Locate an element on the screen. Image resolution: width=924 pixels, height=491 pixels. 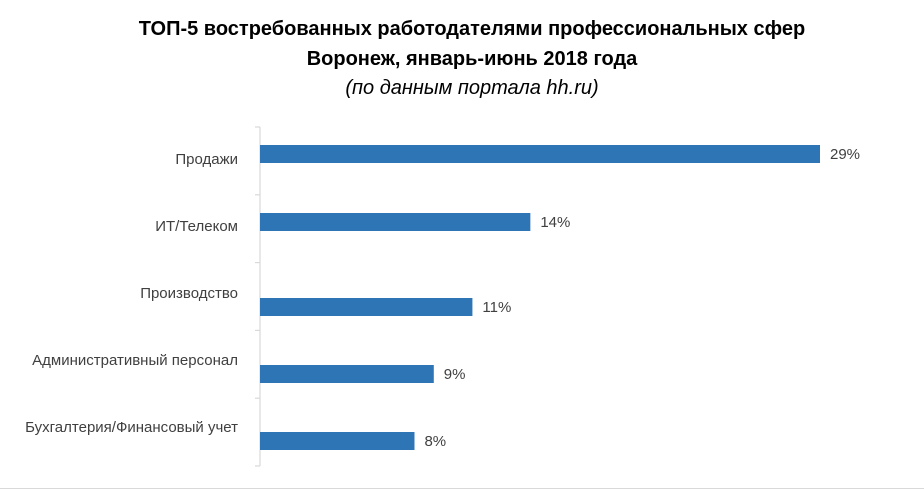
data-label: 9% is located at coordinates (455, 374).